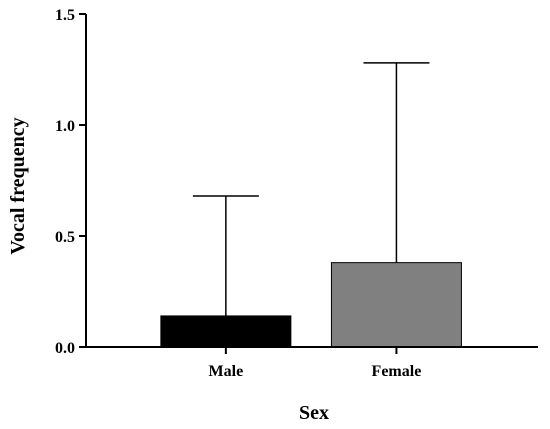 The width and height of the screenshot is (550, 429). What do you see at coordinates (397, 371) in the screenshot?
I see `x-tick-label-female: Female` at bounding box center [397, 371].